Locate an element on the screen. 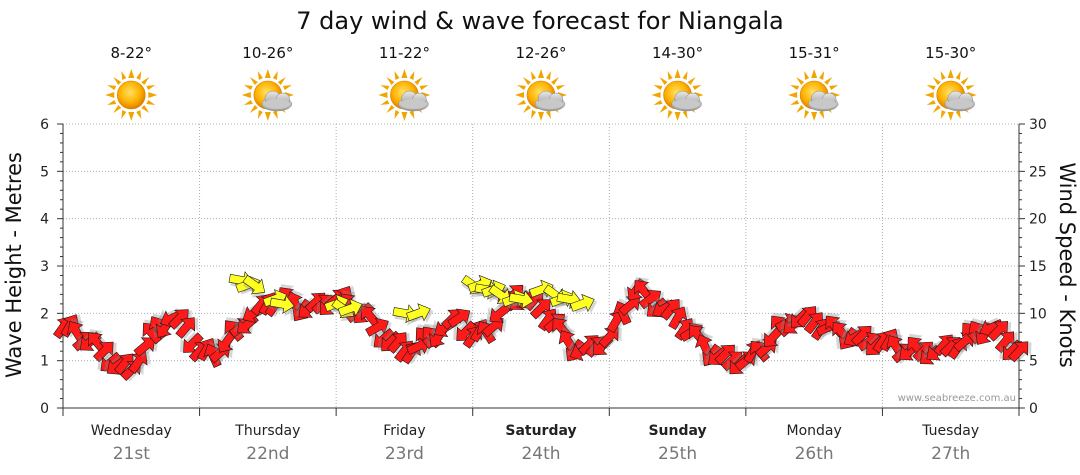  day-name-label: Friday is located at coordinates (404, 431).